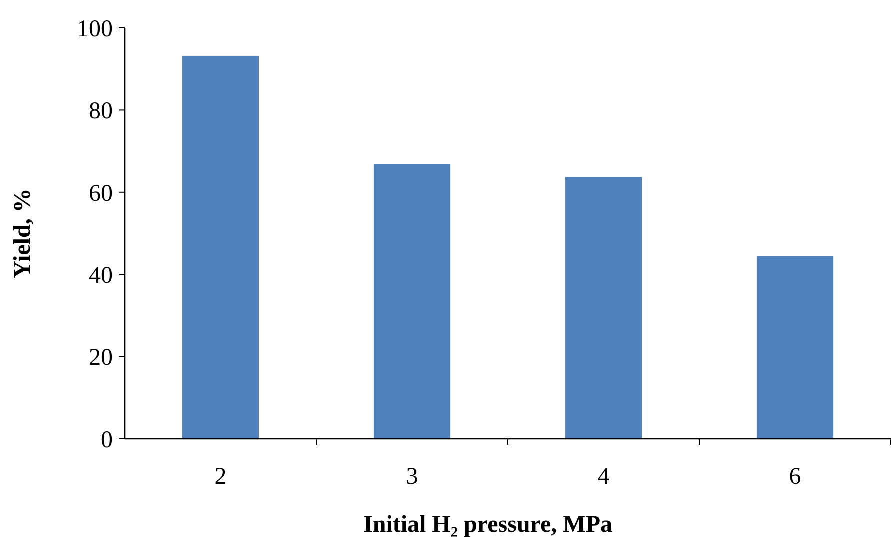 The height and width of the screenshot is (537, 891). What do you see at coordinates (101, 358) in the screenshot?
I see `y-tick-label: 20` at bounding box center [101, 358].